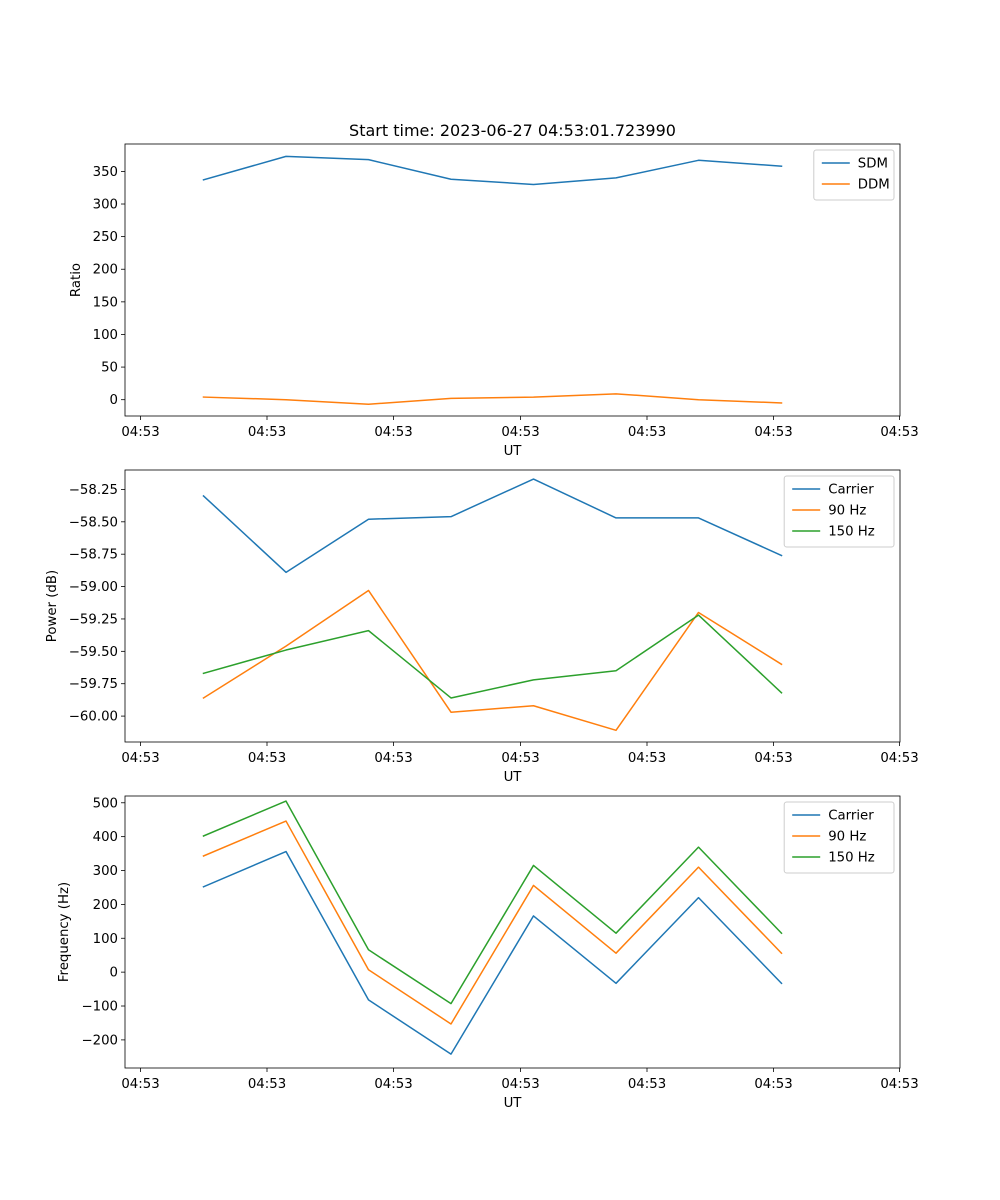 The image size is (1000, 1200). I want to click on y-tick-label: −59.25, so click(93, 619).